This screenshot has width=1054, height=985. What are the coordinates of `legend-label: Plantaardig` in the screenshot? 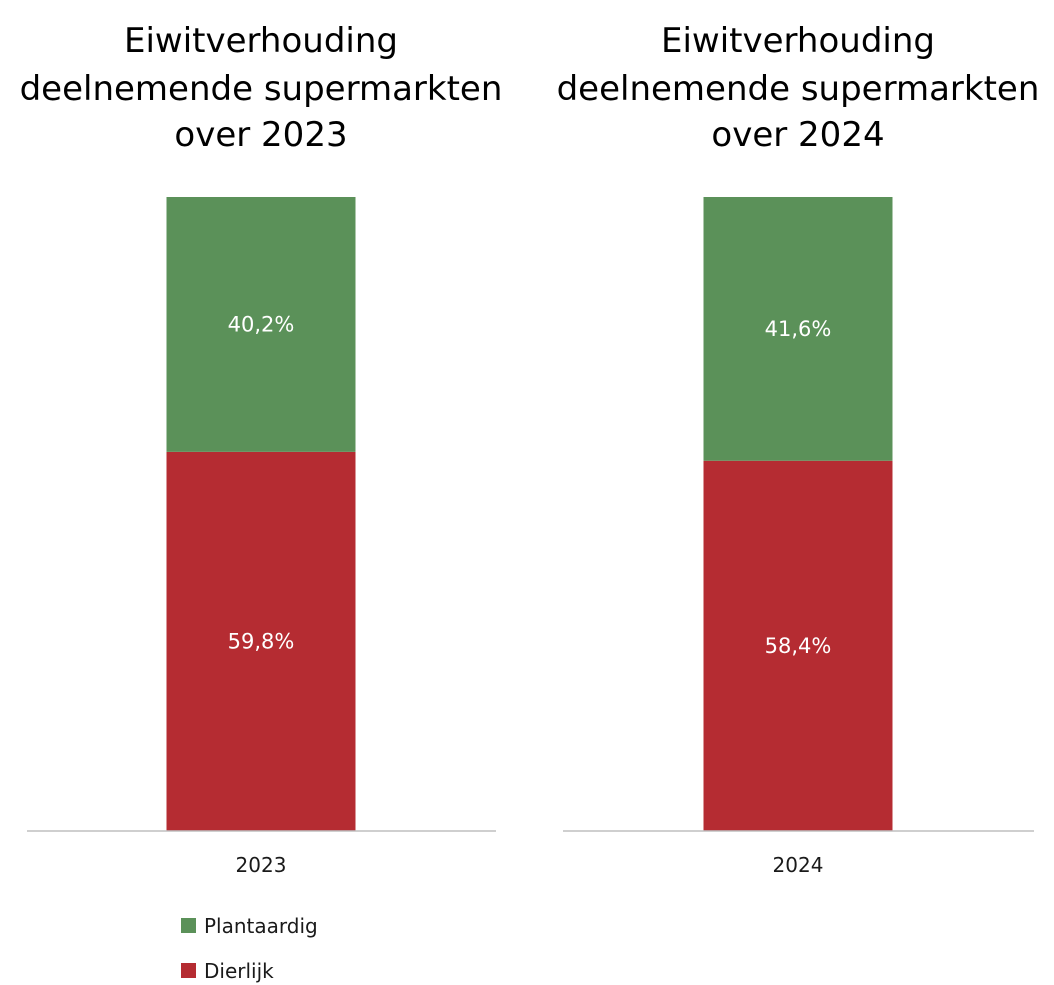 It's located at (261, 926).